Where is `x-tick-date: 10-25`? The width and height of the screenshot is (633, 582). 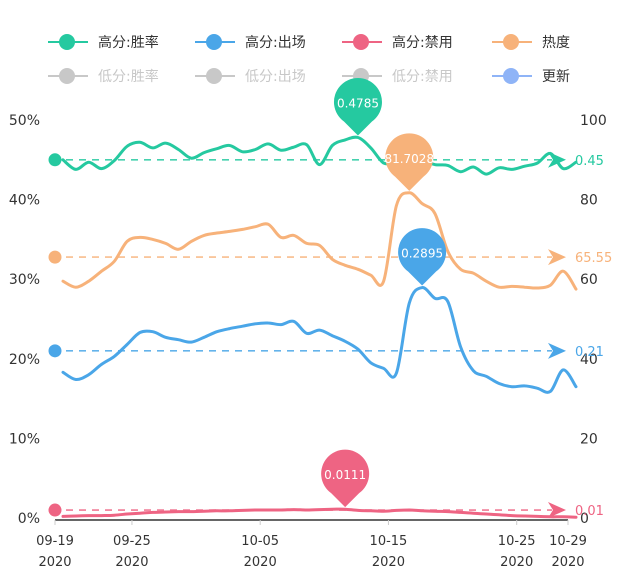 x-tick-date: 10-25 is located at coordinates (517, 541).